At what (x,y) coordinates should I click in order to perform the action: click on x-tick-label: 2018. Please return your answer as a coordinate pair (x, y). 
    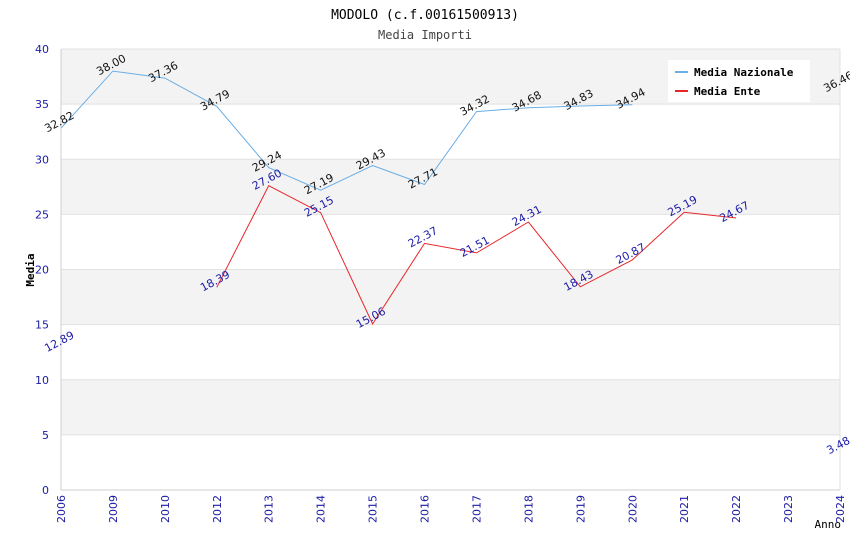
    Looking at the image, I should click on (528, 509).